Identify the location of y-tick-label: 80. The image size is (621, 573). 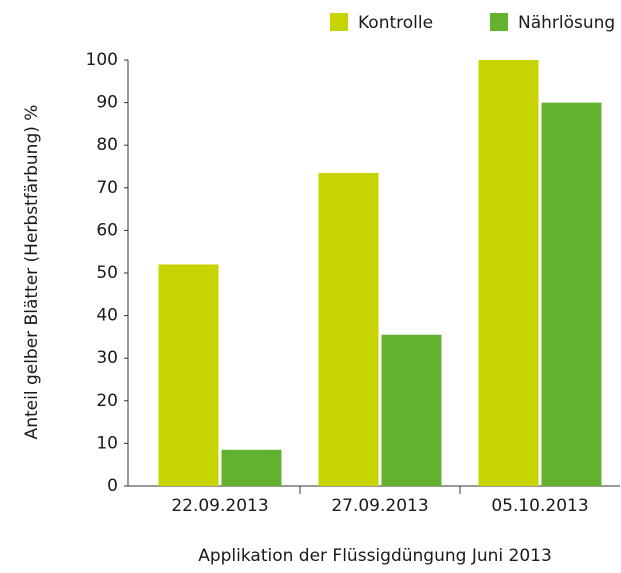
(107, 145).